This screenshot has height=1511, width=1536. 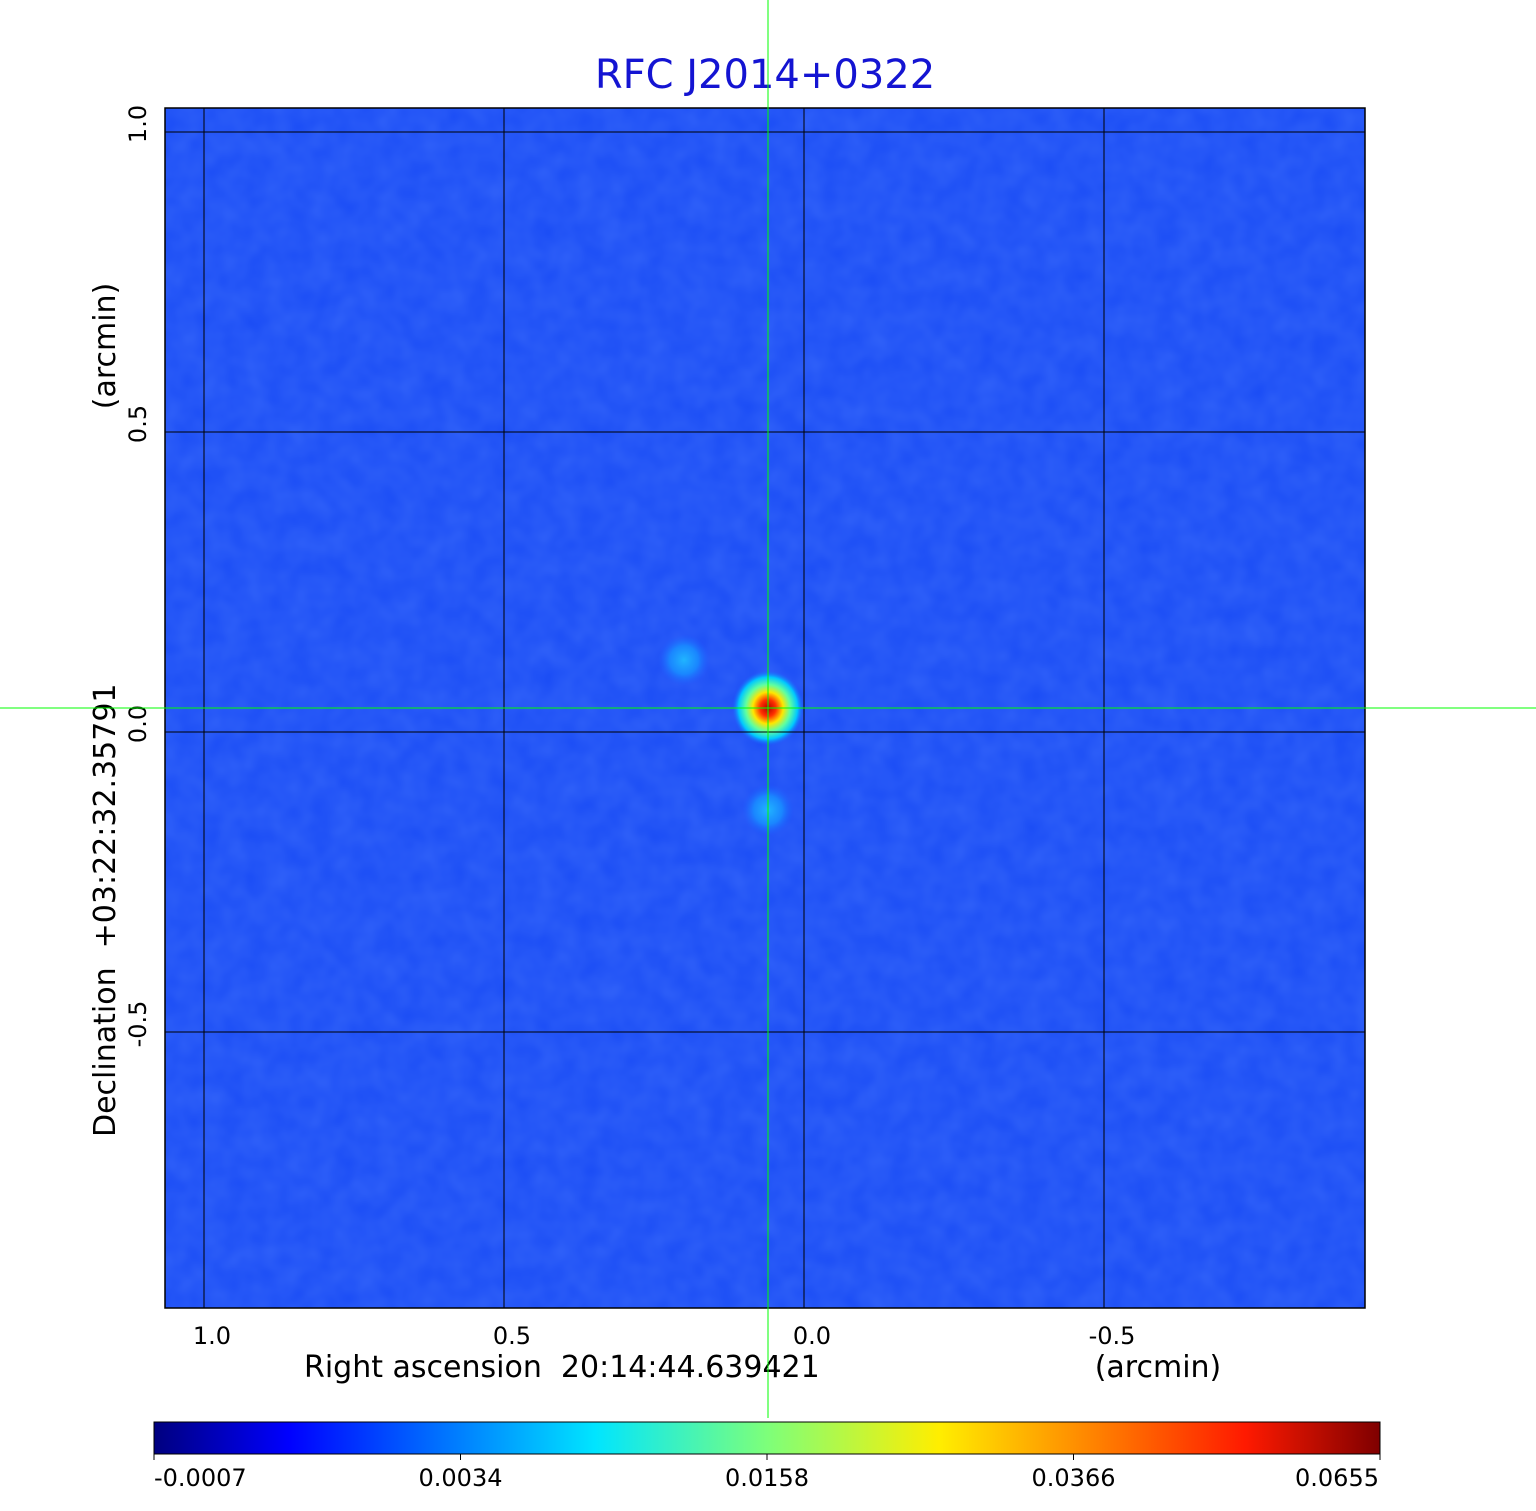 What do you see at coordinates (512, 1336) in the screenshot?
I see `x-tick-label-2: 0.5` at bounding box center [512, 1336].